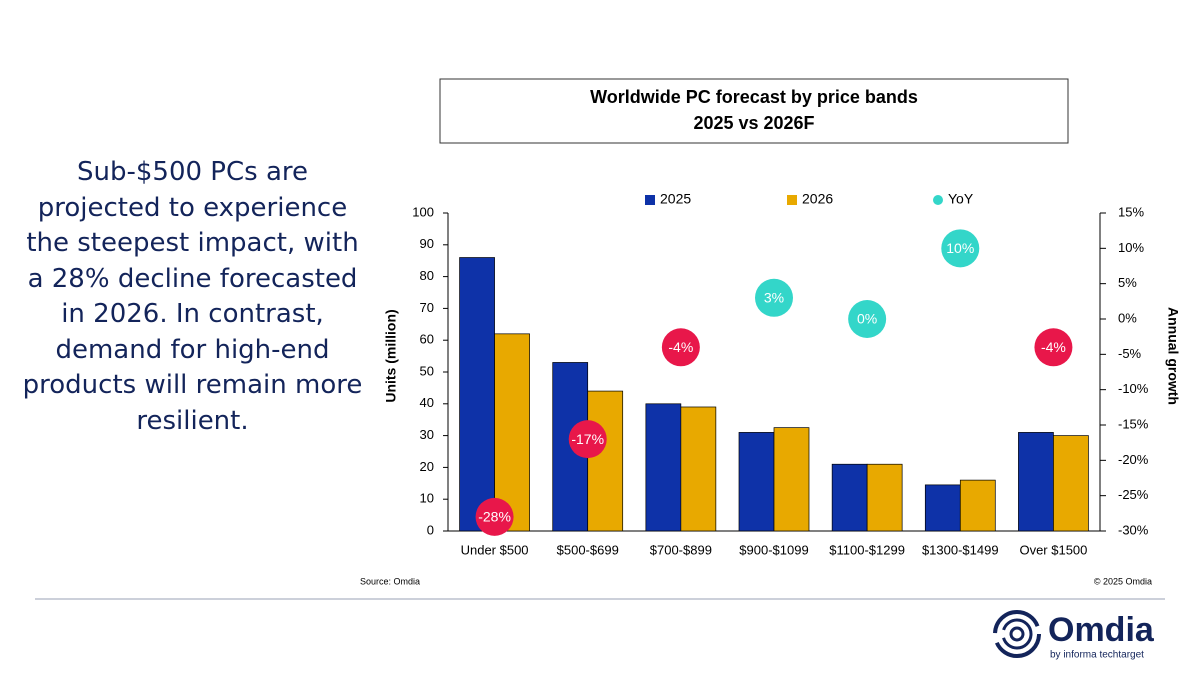 This screenshot has height=675, width=1200. I want to click on y-tick-label: 80, so click(427, 275).